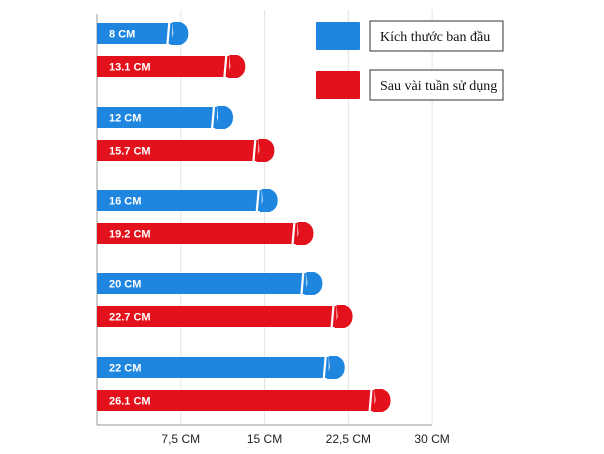 This screenshot has width=604, height=454. I want to click on bar-blue-4-head, so click(335, 367).